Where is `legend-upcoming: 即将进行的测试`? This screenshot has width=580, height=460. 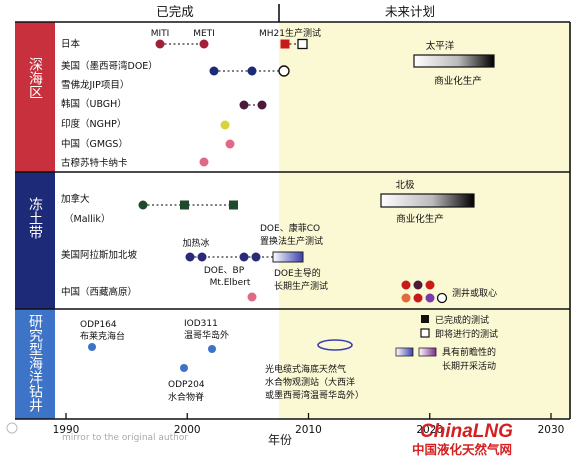 legend-upcoming: 即将进行的测试 is located at coordinates (466, 334).